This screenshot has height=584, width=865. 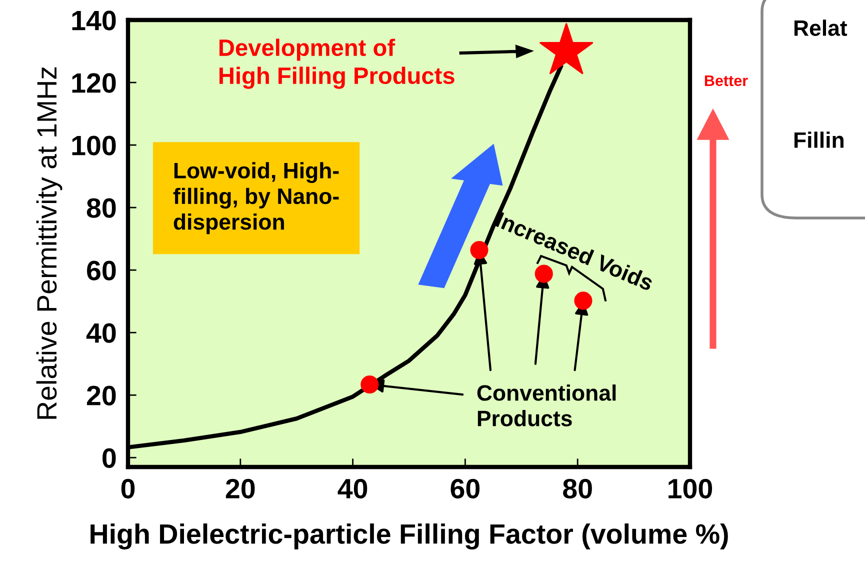 I want to click on y-tick-label: 100, so click(x=94, y=146).